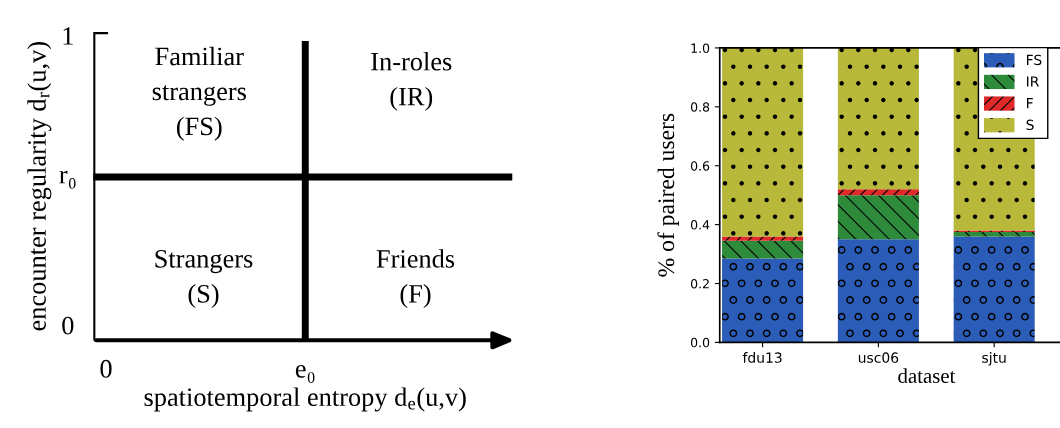 This screenshot has width=1060, height=428. I want to click on text: e₀, so click(305, 373).